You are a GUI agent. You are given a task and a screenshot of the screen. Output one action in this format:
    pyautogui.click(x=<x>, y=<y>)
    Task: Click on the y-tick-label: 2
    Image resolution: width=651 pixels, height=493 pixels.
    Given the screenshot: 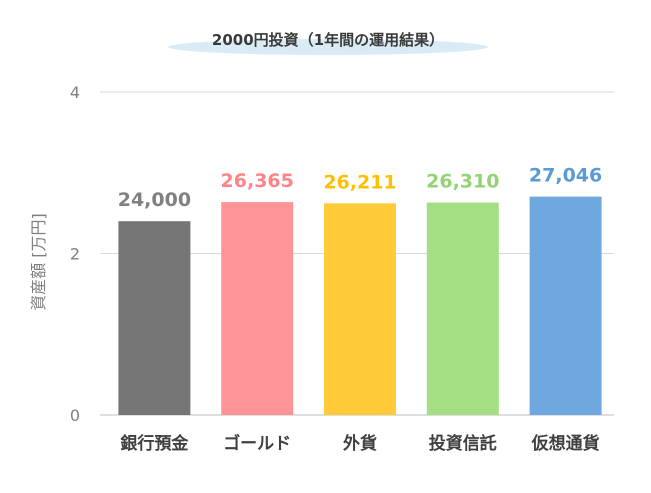 What is the action you would take?
    pyautogui.click(x=75, y=254)
    